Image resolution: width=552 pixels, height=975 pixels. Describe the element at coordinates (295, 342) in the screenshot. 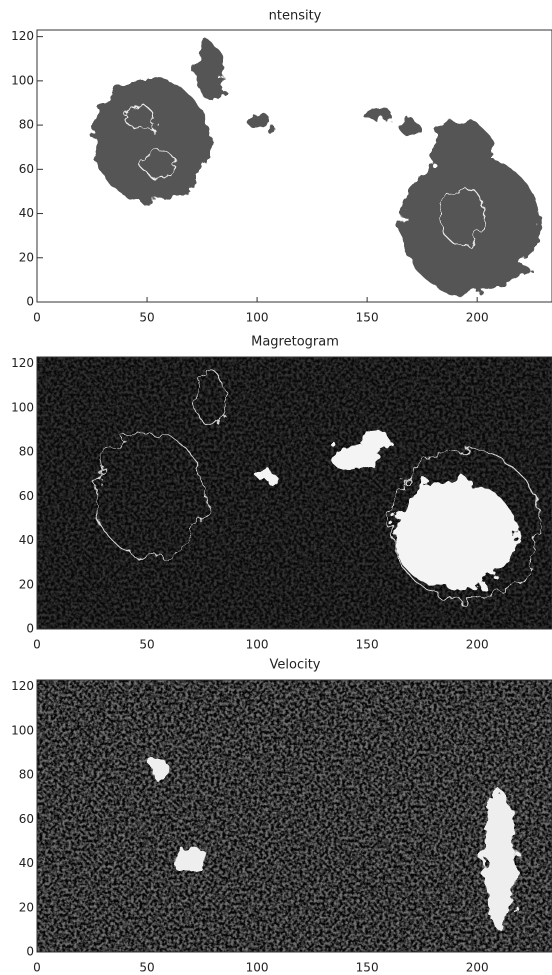

I see `panel-title: Magretogram` at that location.